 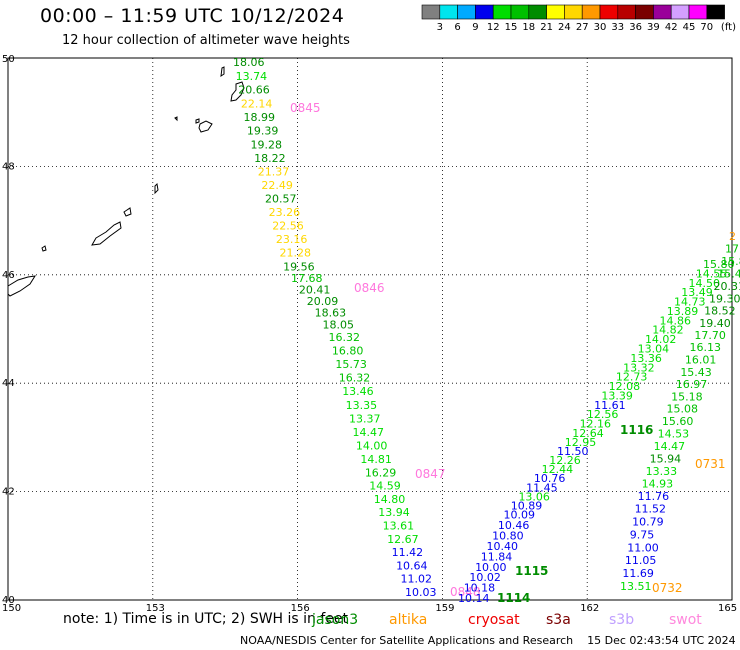 What do you see at coordinates (440, 27) in the screenshot?
I see `legend-tick-label: 3` at bounding box center [440, 27].